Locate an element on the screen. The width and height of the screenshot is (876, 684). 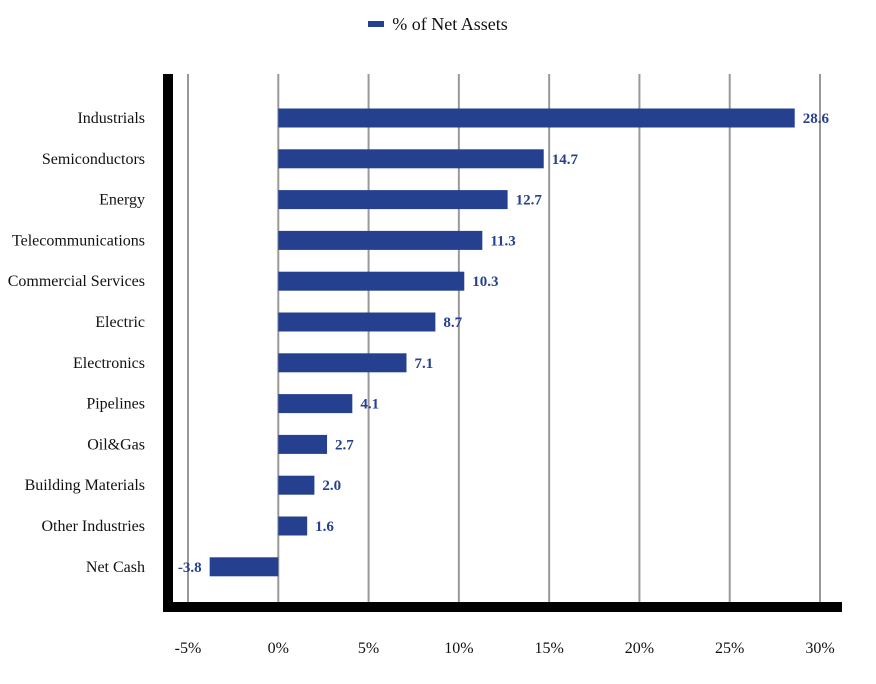
x-tick-label-7: 30% is located at coordinates (819, 648).